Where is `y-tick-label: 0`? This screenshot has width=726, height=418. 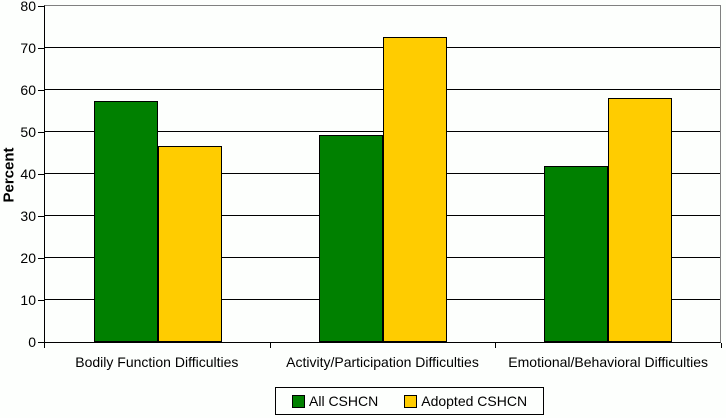
y-tick-label: 0 is located at coordinates (32, 342).